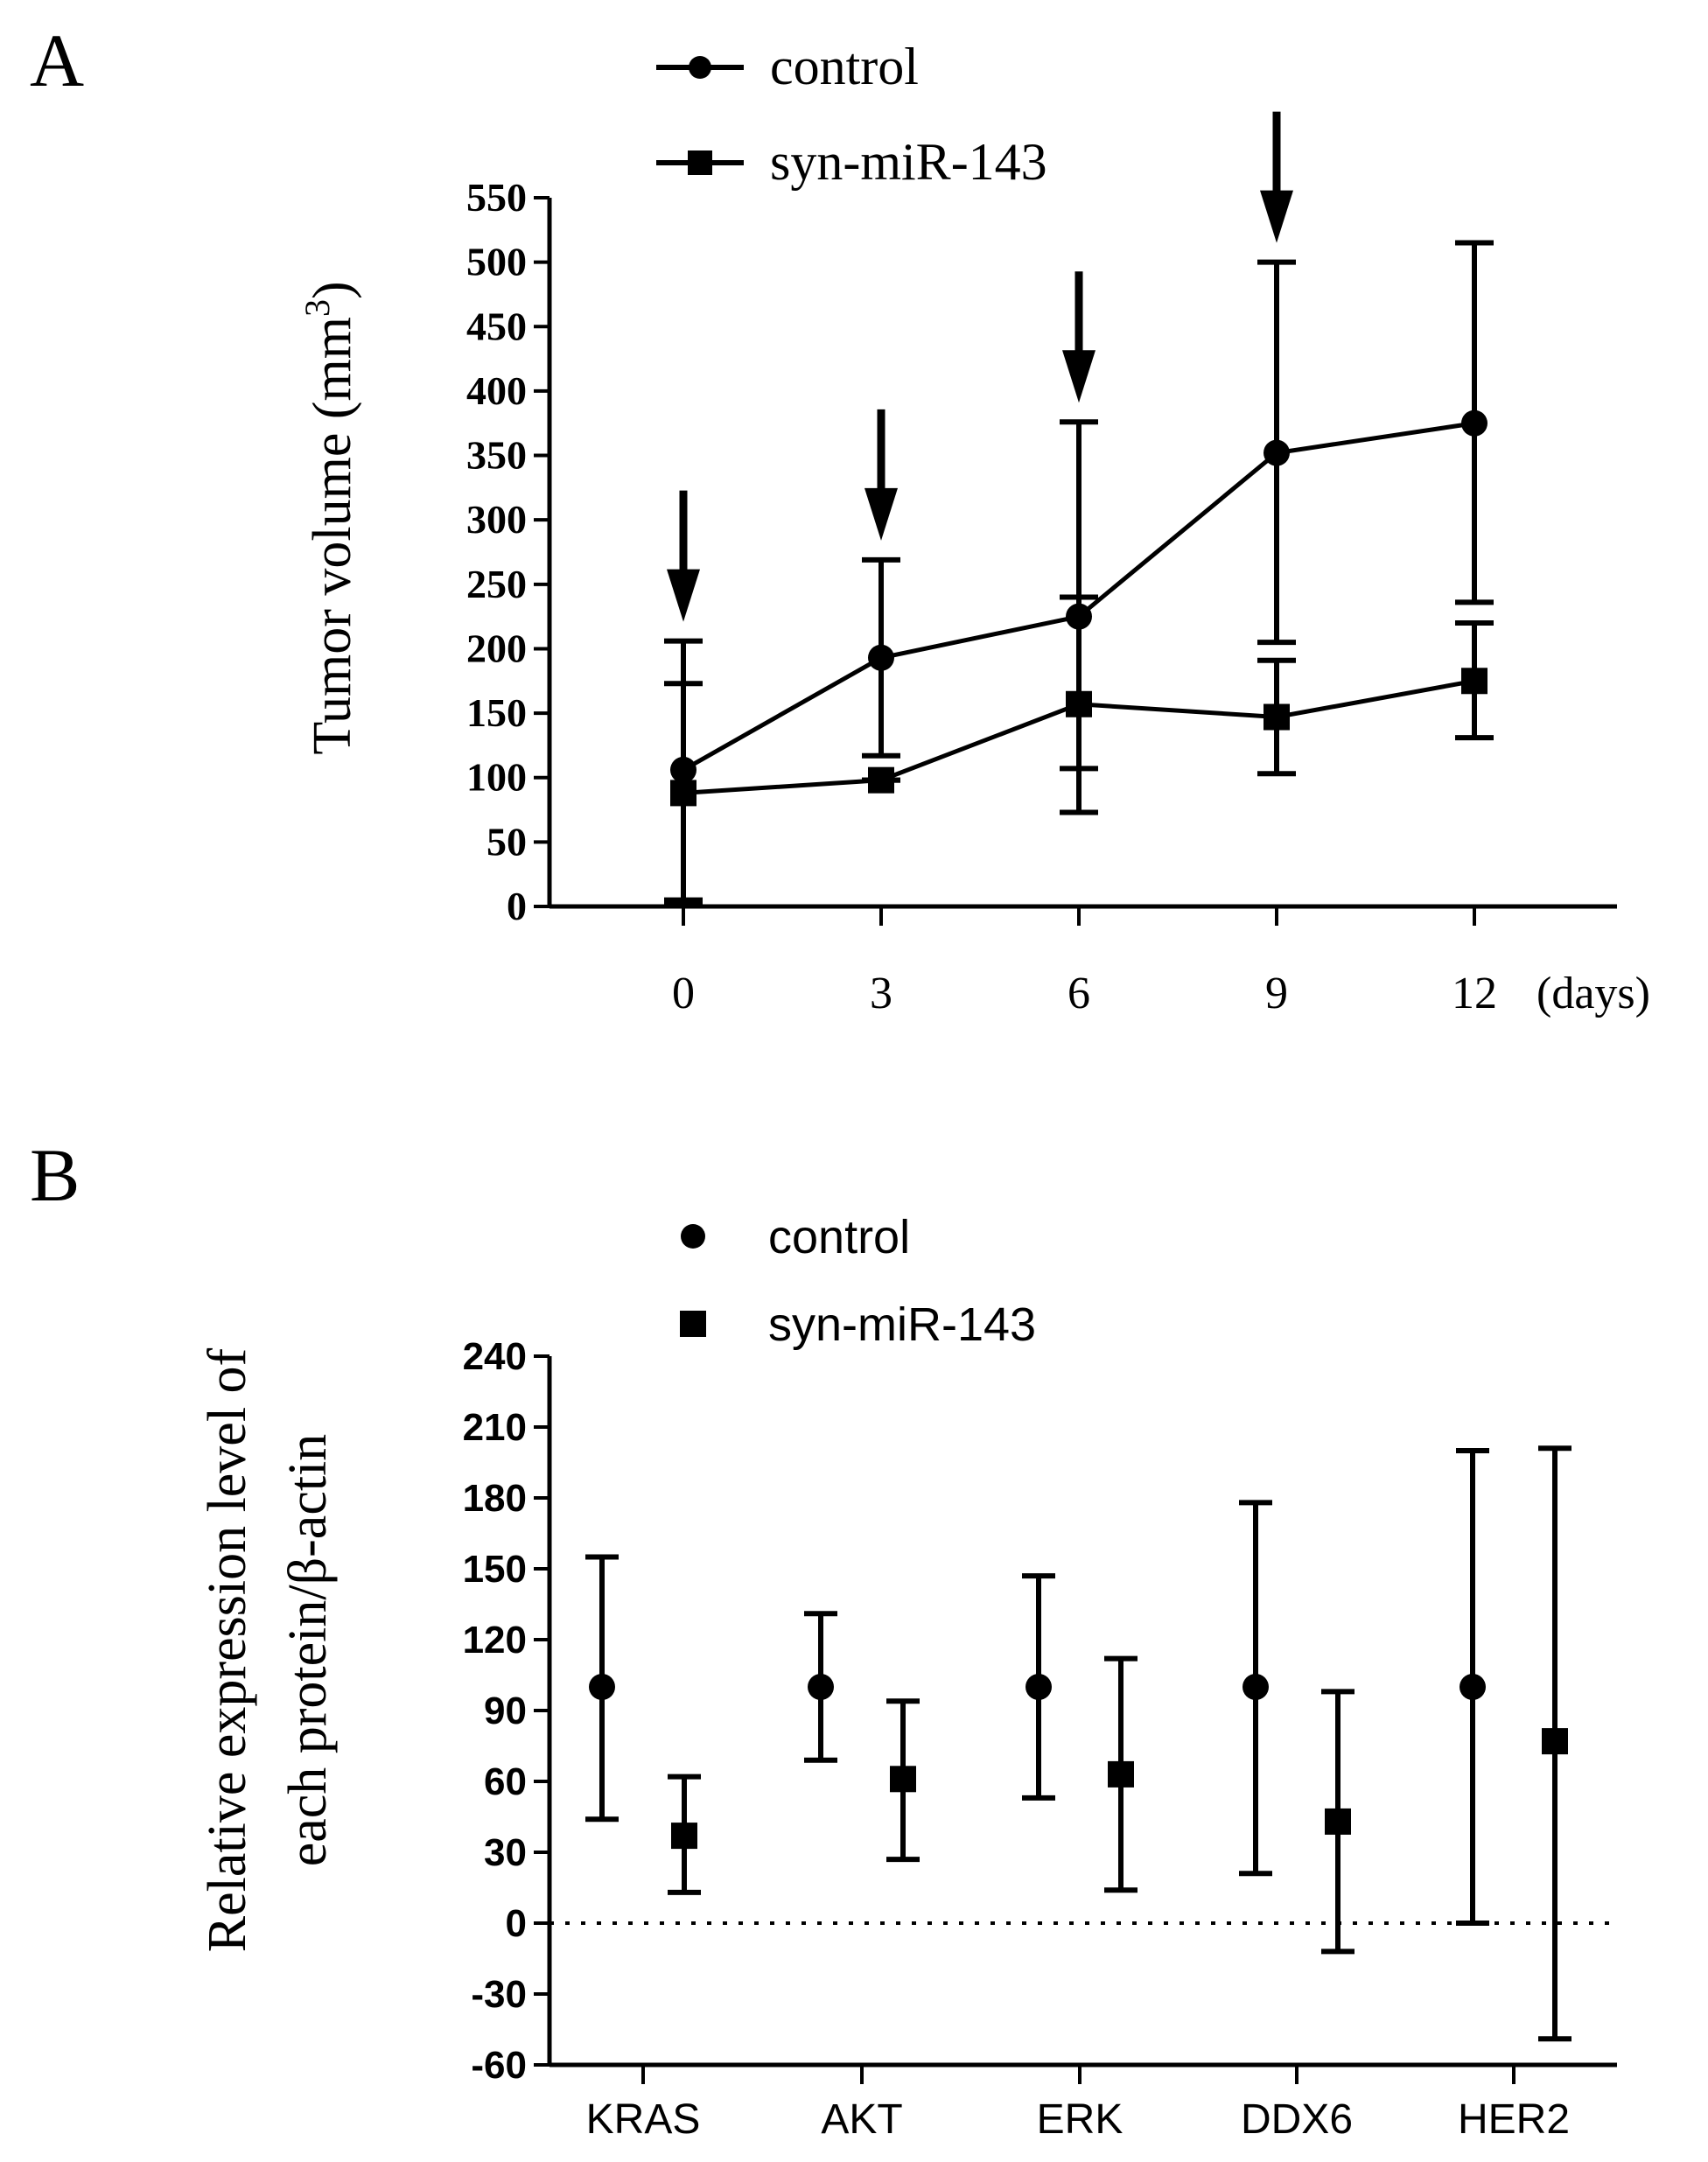  What do you see at coordinates (496, 390) in the screenshot?
I see `panel-a-ytick-label: 400` at bounding box center [496, 390].